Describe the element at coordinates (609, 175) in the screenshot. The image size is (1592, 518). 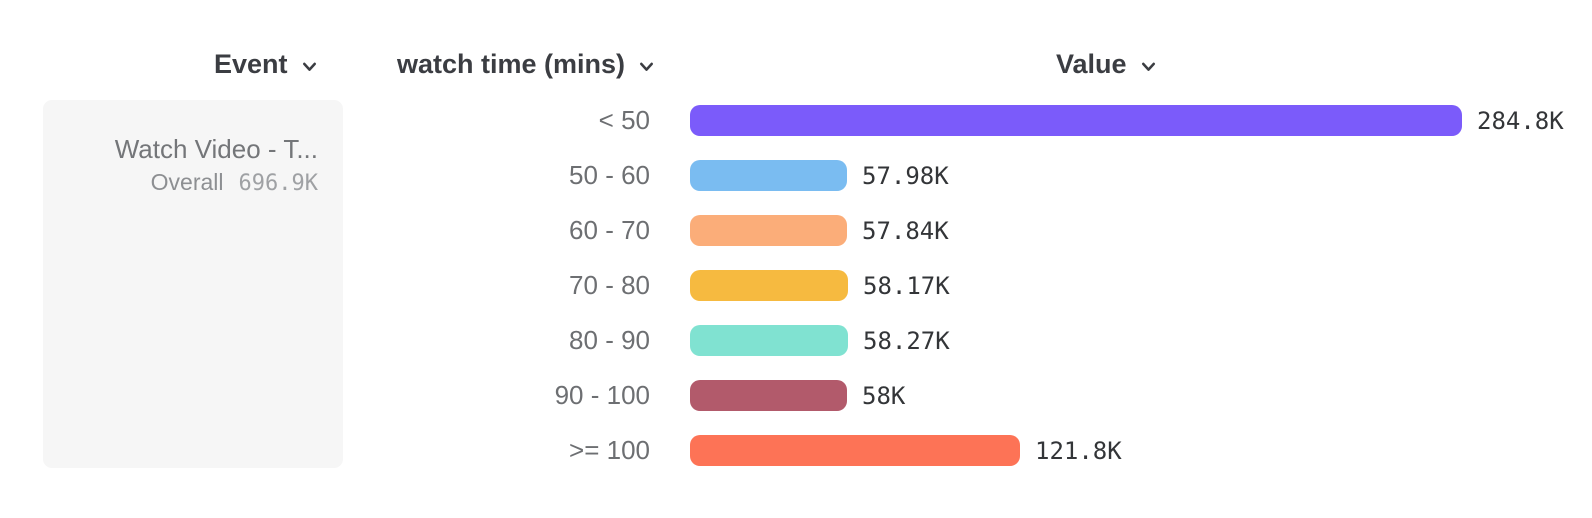
I see `row-label: 50 - 60` at that location.